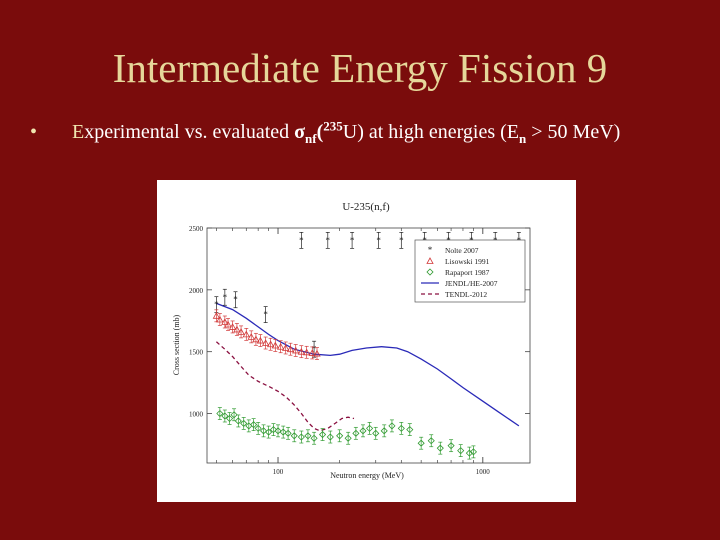 The height and width of the screenshot is (540, 720). Describe the element at coordinates (430, 272) in the screenshot. I see `legend-swatch` at that location.